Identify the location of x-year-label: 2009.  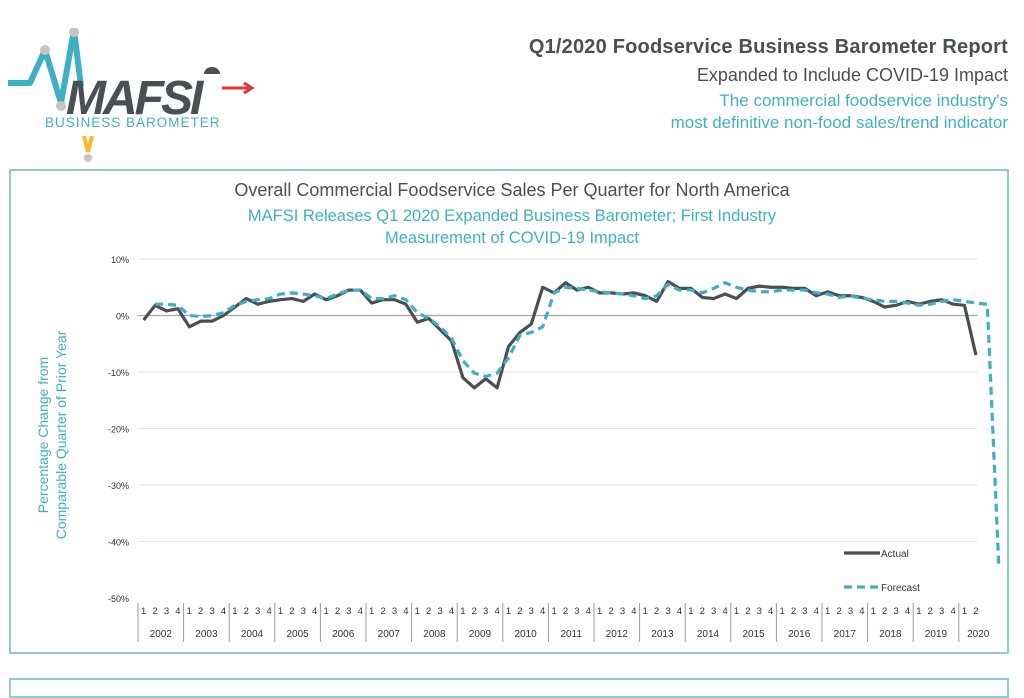
(480, 634).